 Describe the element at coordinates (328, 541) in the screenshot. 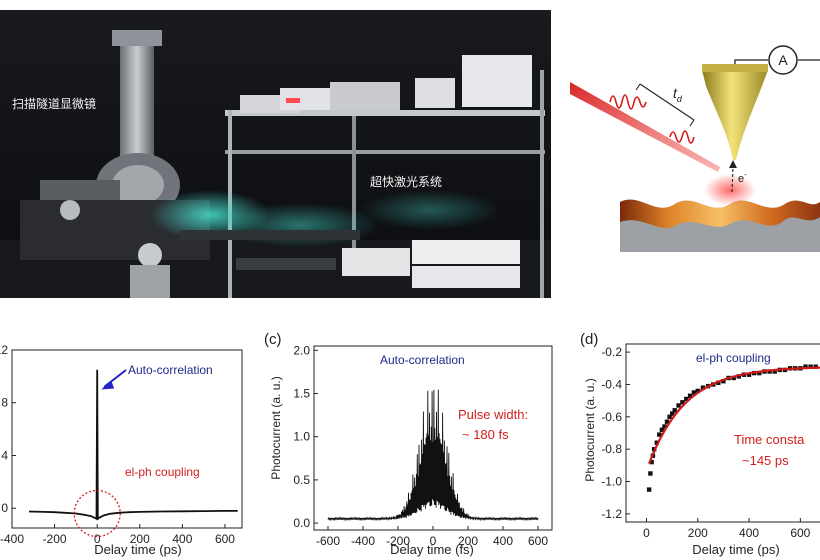

I see `chart-c-xtick-label: -600` at that location.